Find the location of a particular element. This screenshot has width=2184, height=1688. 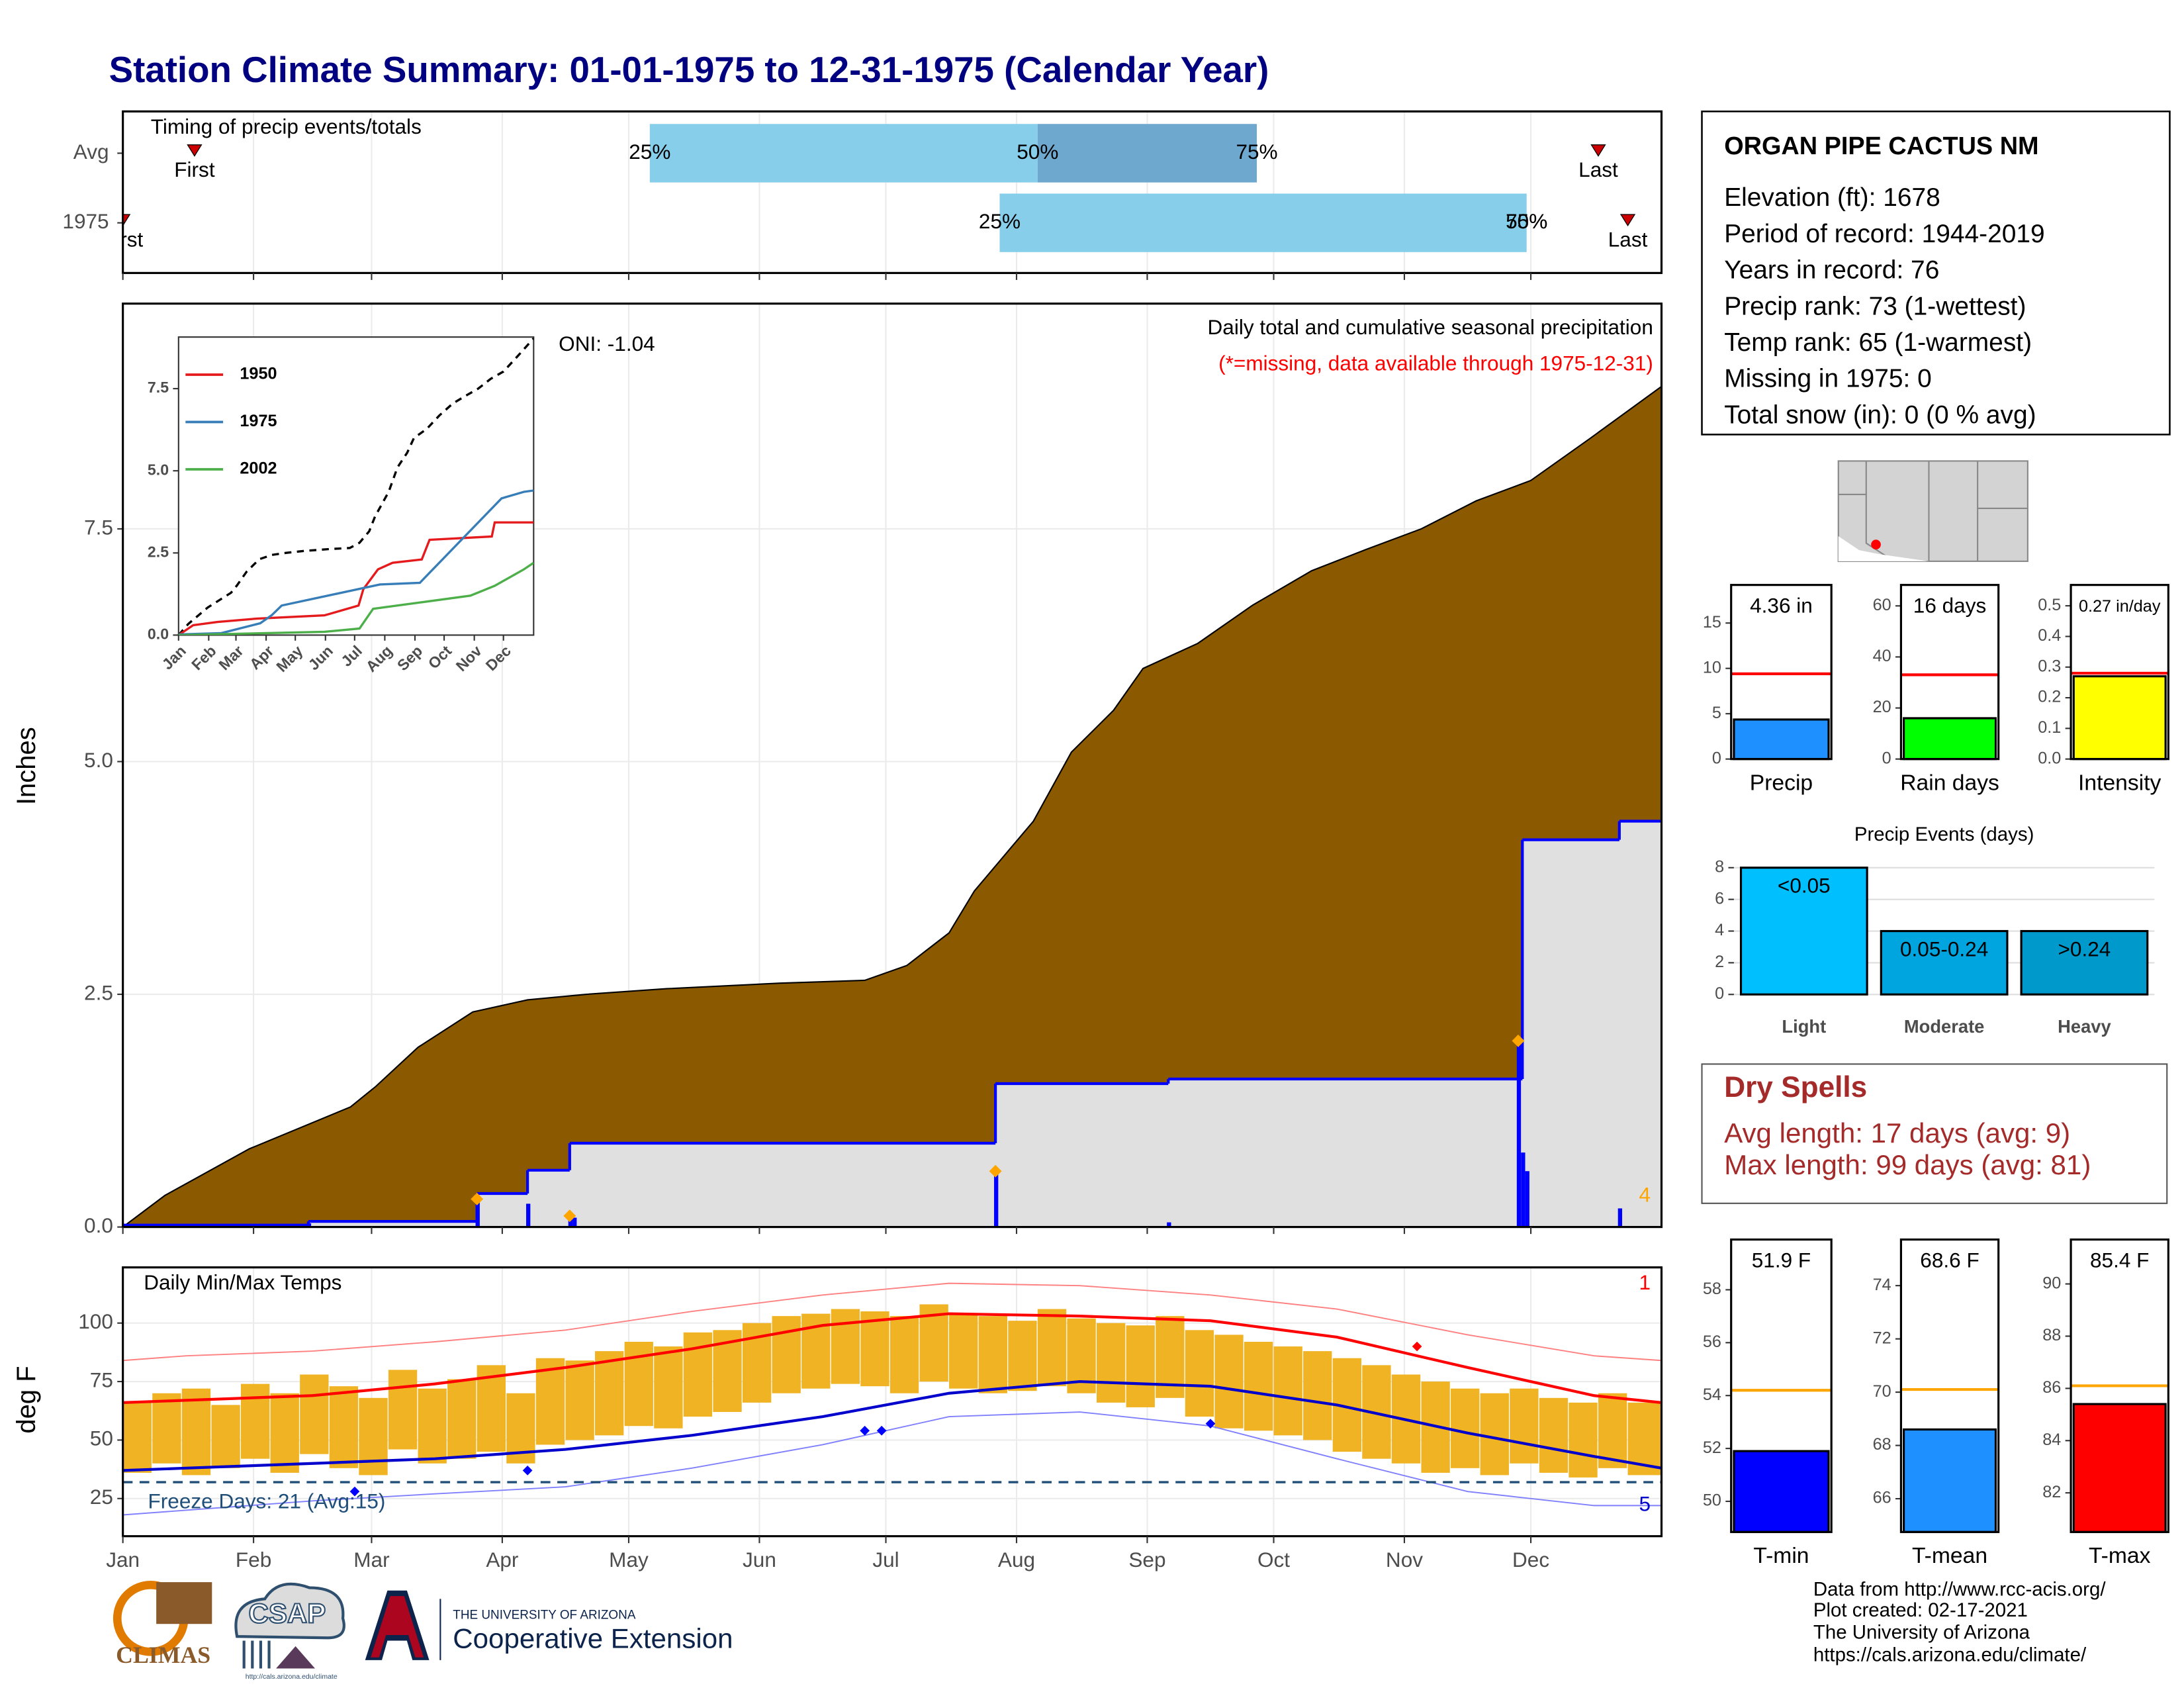

quantile-label: 25% is located at coordinates (1000, 221).